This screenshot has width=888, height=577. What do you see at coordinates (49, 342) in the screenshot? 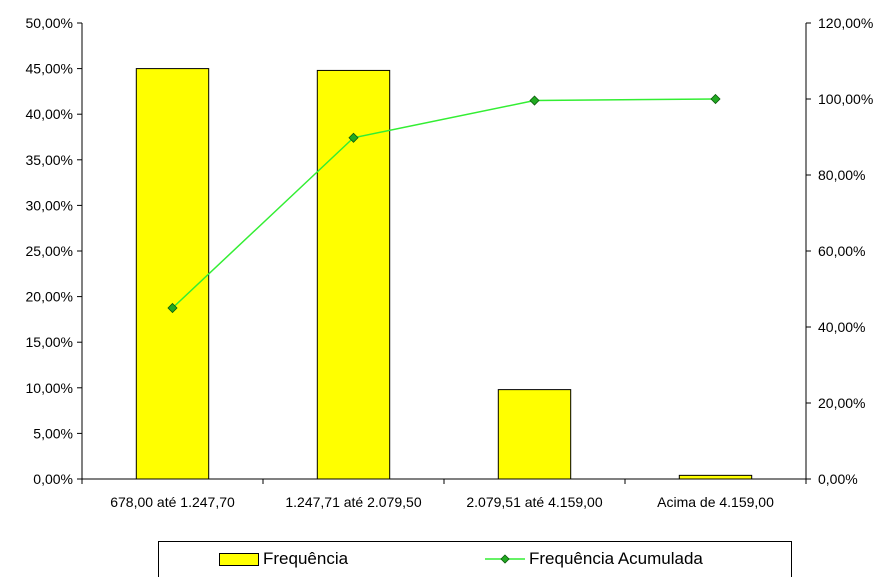
I see `y-left-tick-label: 15,00%` at bounding box center [49, 342].